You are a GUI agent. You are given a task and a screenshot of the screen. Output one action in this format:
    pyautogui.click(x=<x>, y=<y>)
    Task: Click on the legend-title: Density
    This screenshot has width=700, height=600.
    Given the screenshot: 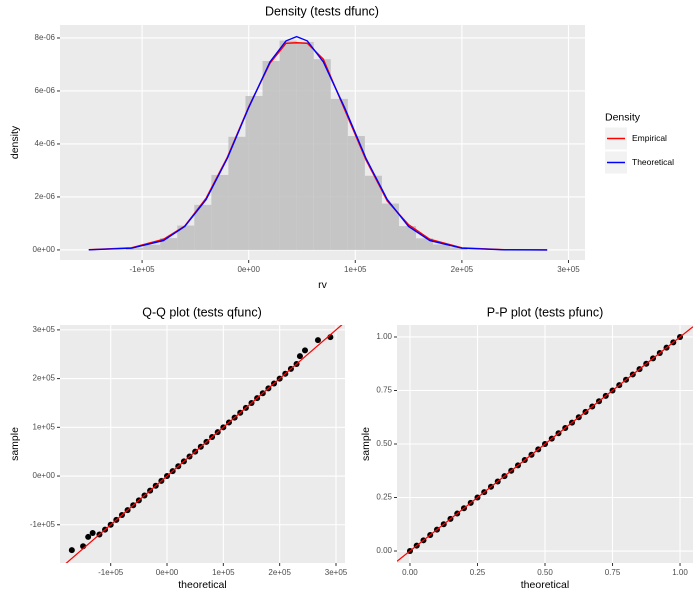 What is the action you would take?
    pyautogui.click(x=623, y=117)
    